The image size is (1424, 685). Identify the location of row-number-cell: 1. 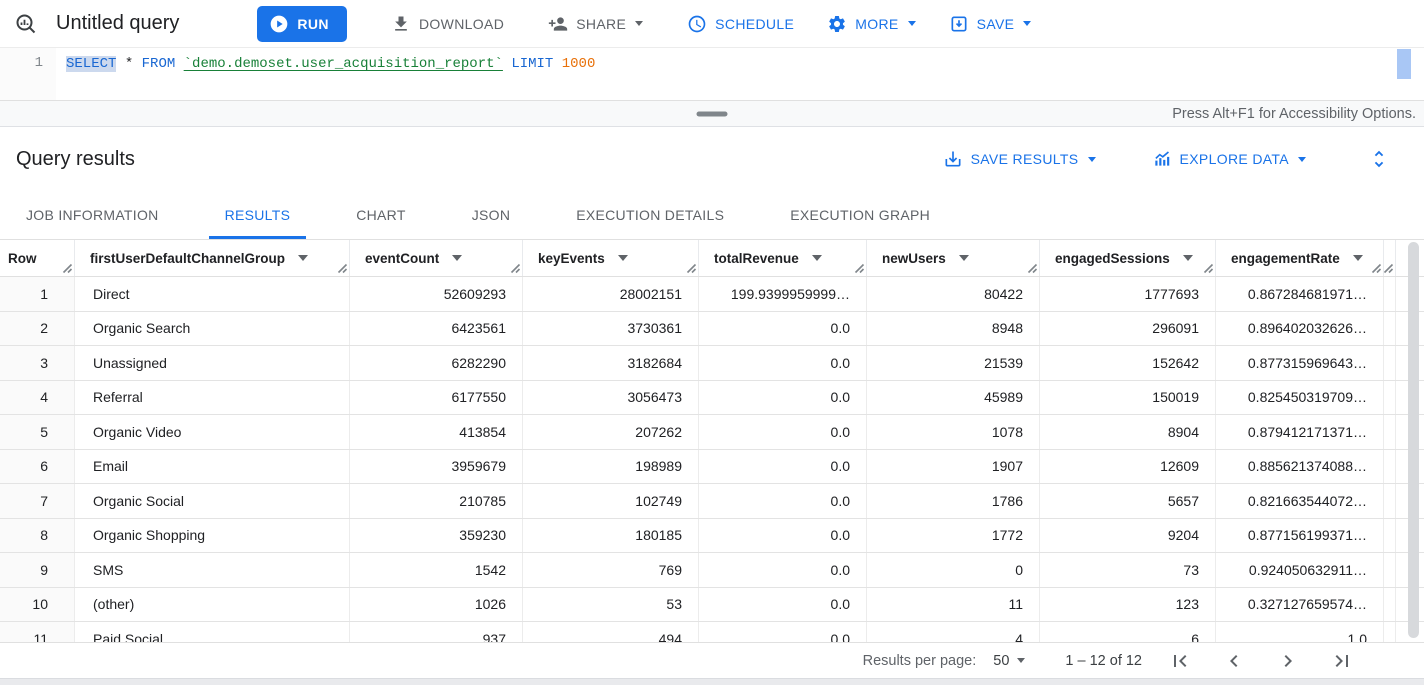
(37, 294).